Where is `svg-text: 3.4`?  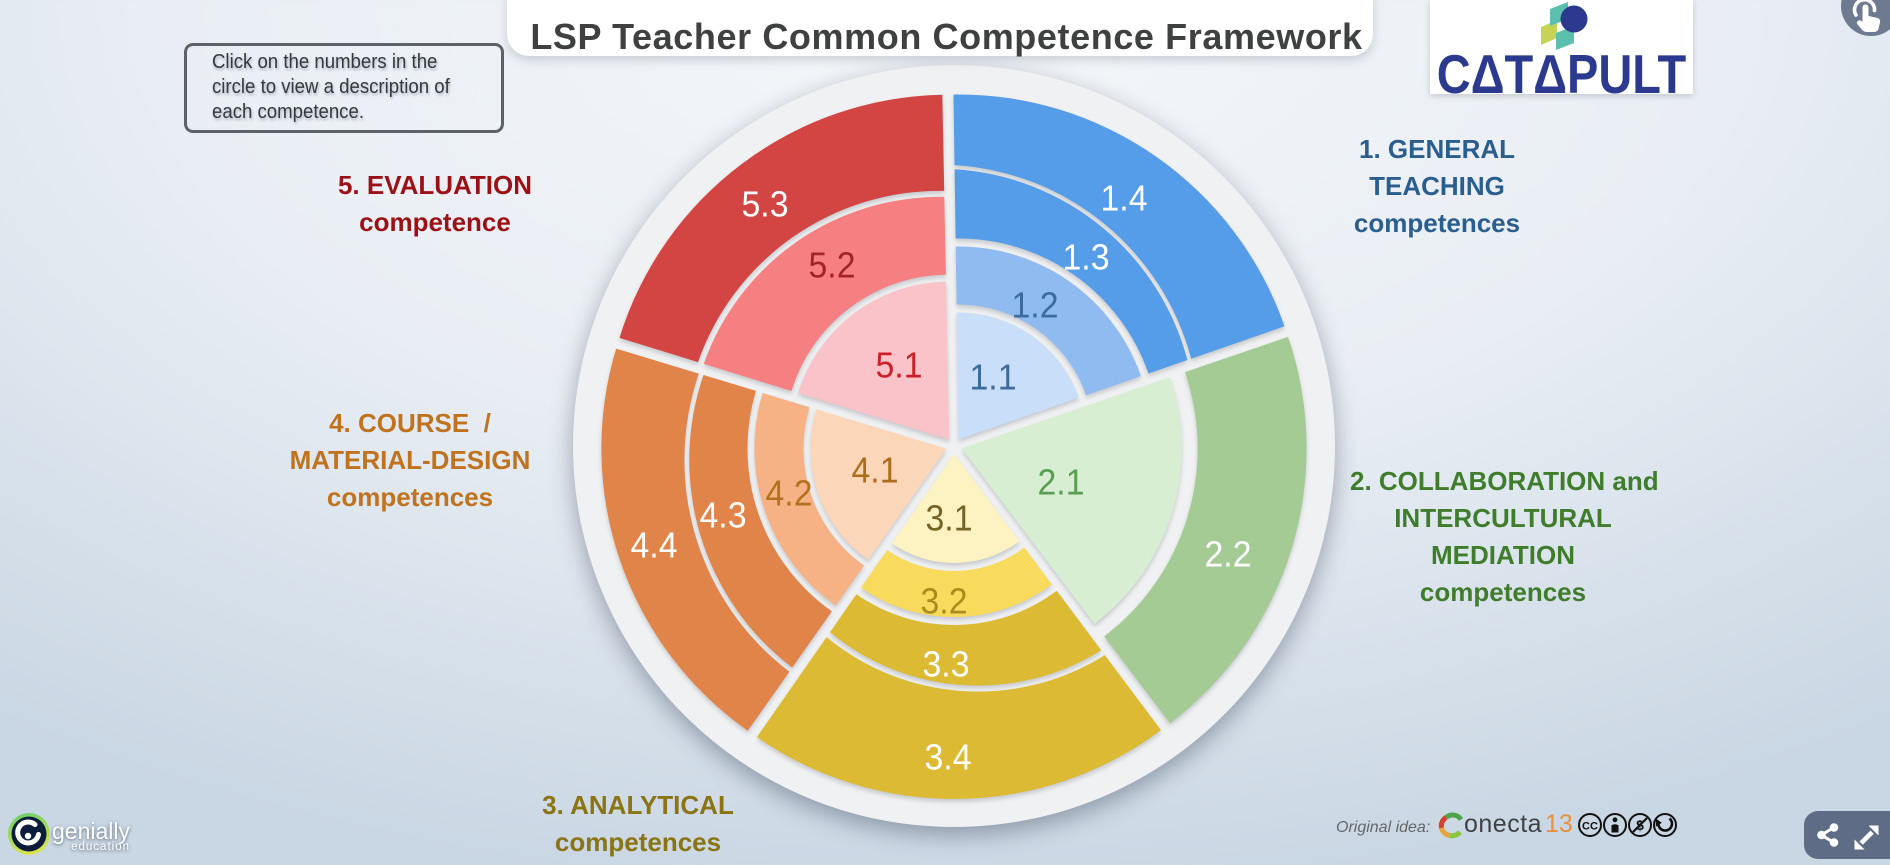 svg-text: 3.4 is located at coordinates (948, 757).